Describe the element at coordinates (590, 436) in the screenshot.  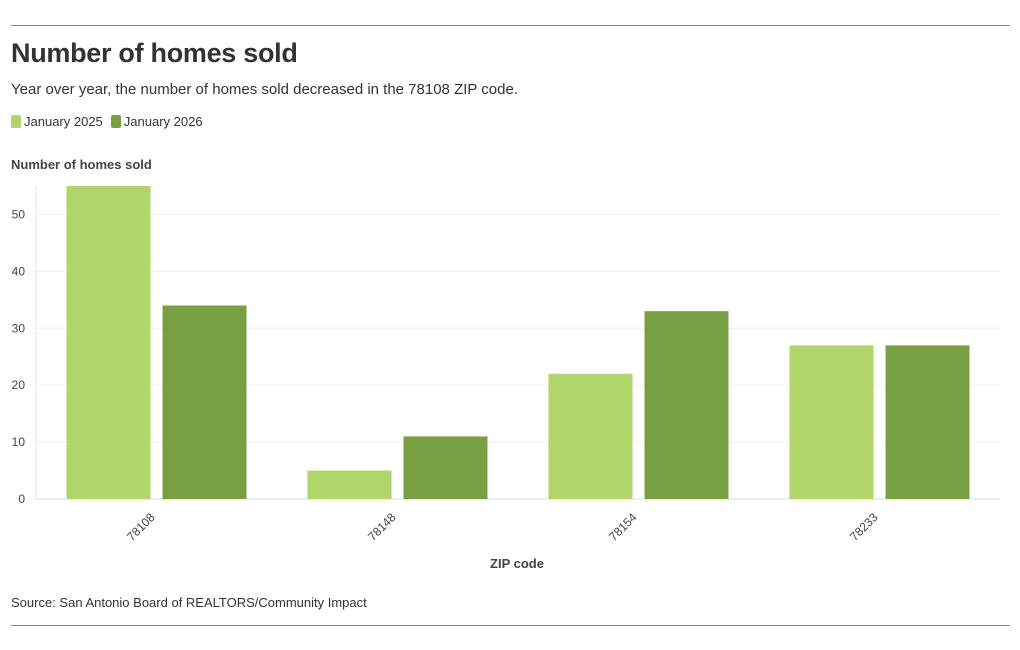
I see `bar-78154-january-2025` at that location.